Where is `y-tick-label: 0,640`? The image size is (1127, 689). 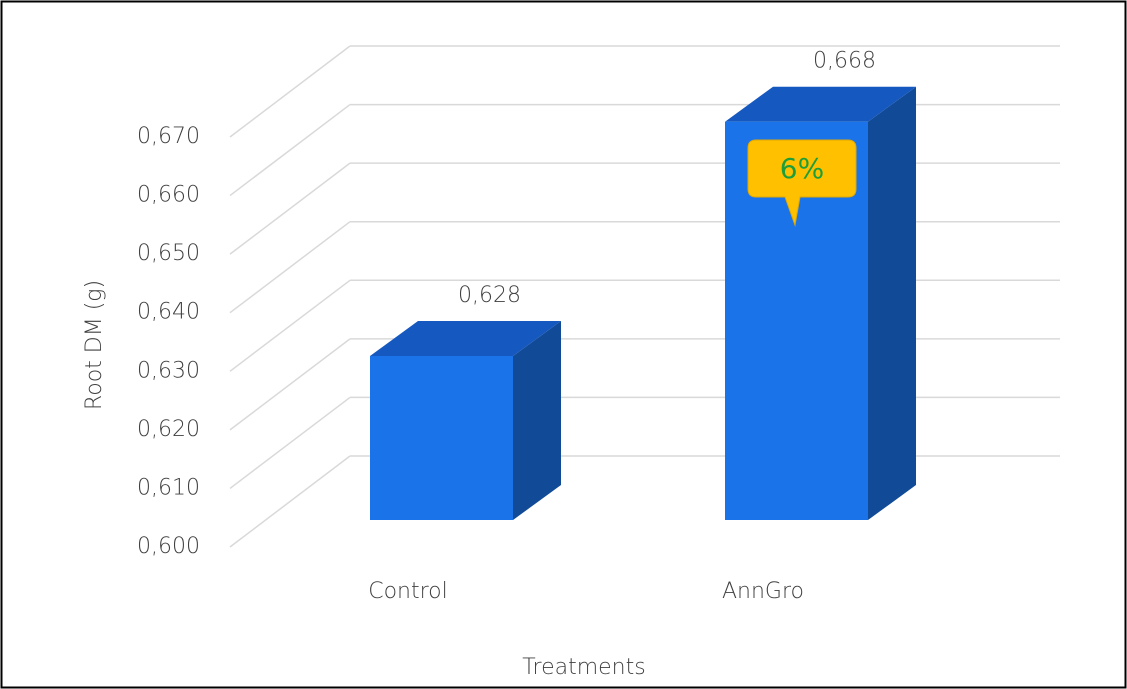
y-tick-label: 0,640 is located at coordinates (168, 312).